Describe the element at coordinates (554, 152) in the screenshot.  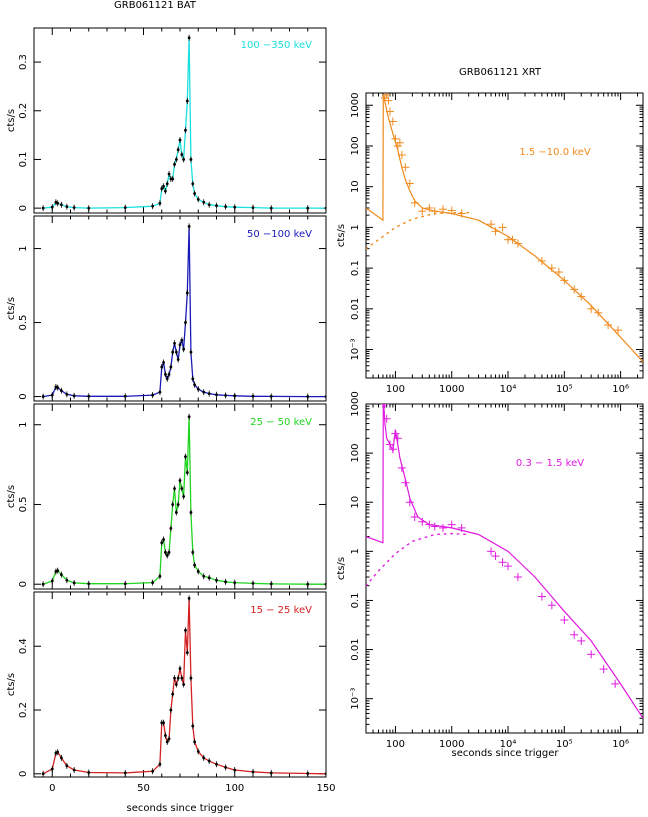
I see `band-label: 1.5 −10.0 keV` at that location.